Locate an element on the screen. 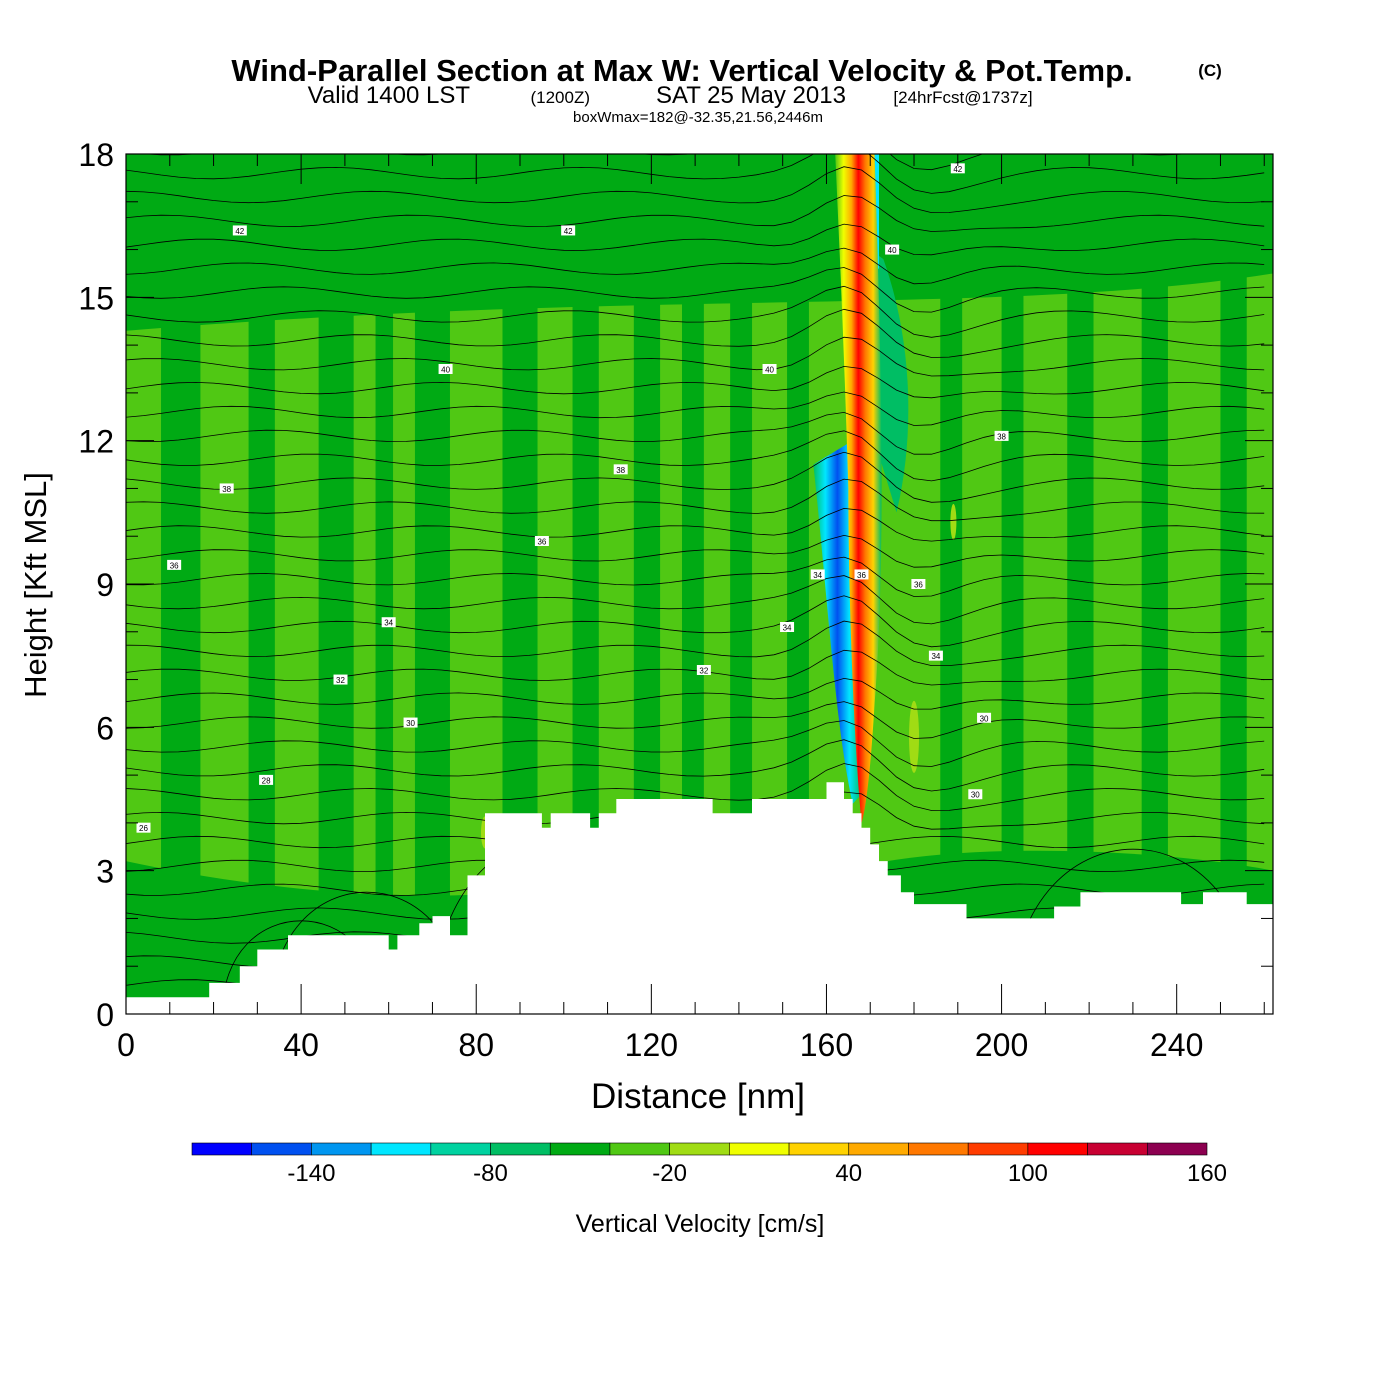  x-tick-label: 200 is located at coordinates (1001, 1045).